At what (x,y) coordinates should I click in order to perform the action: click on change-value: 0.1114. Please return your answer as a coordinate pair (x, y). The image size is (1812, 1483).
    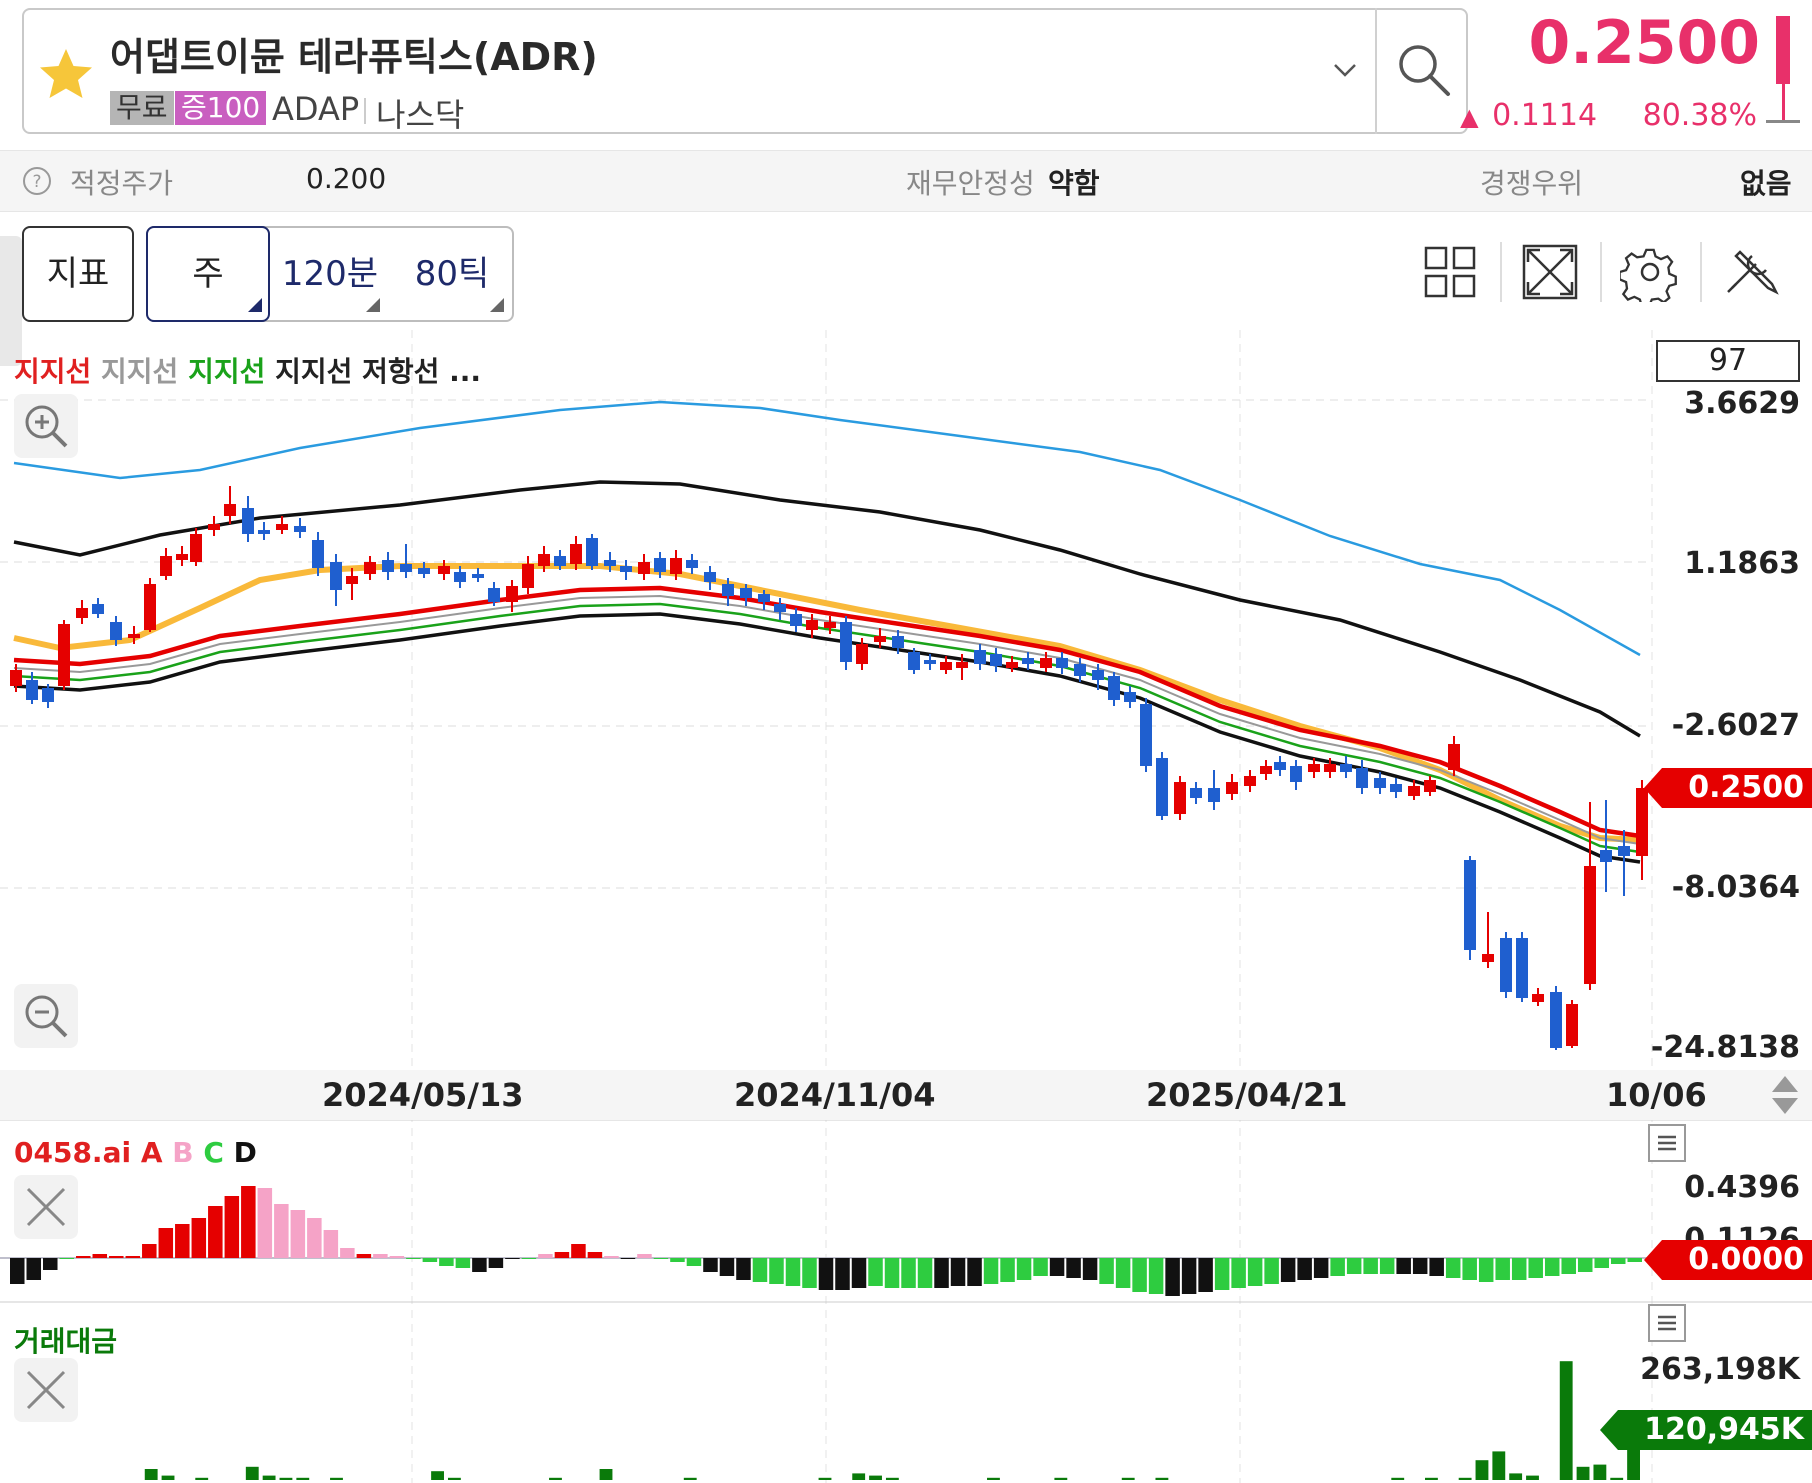
    Looking at the image, I should click on (1545, 115).